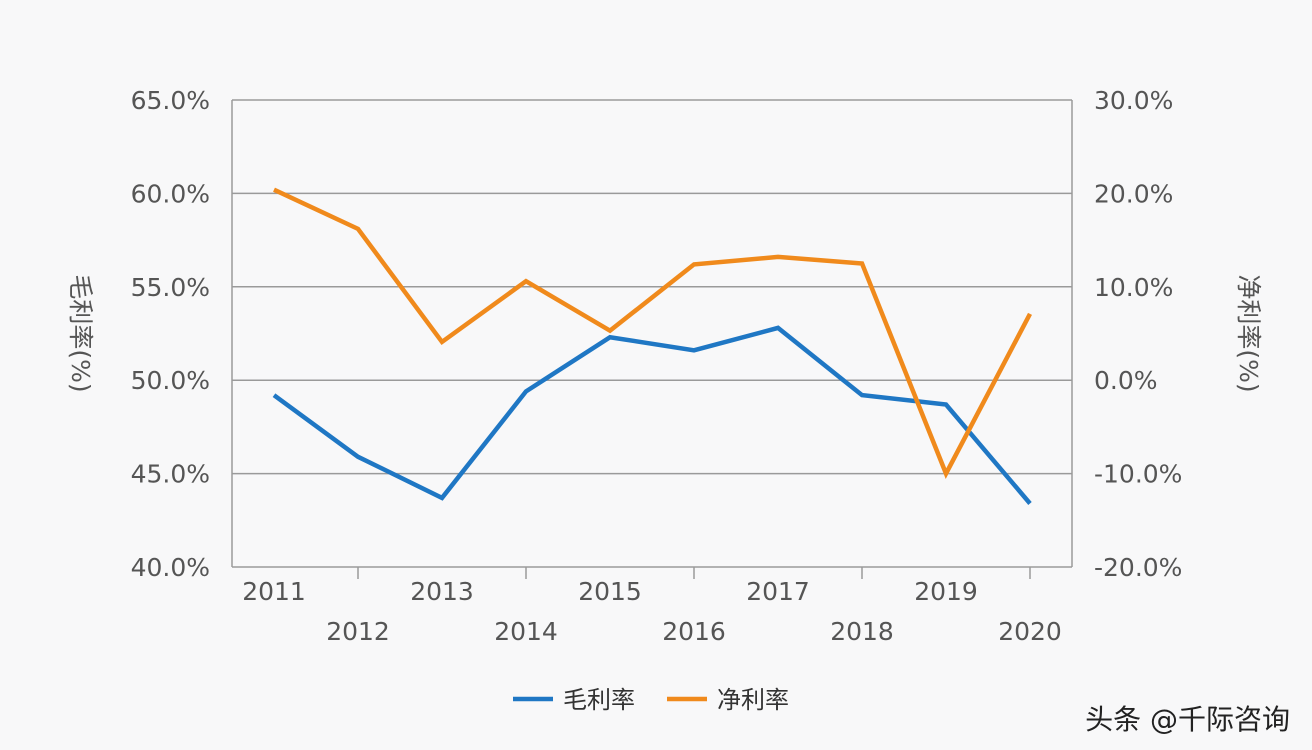 The height and width of the screenshot is (750, 1312). Describe the element at coordinates (610, 591) in the screenshot. I see `x-tick-label: 2015` at that location.